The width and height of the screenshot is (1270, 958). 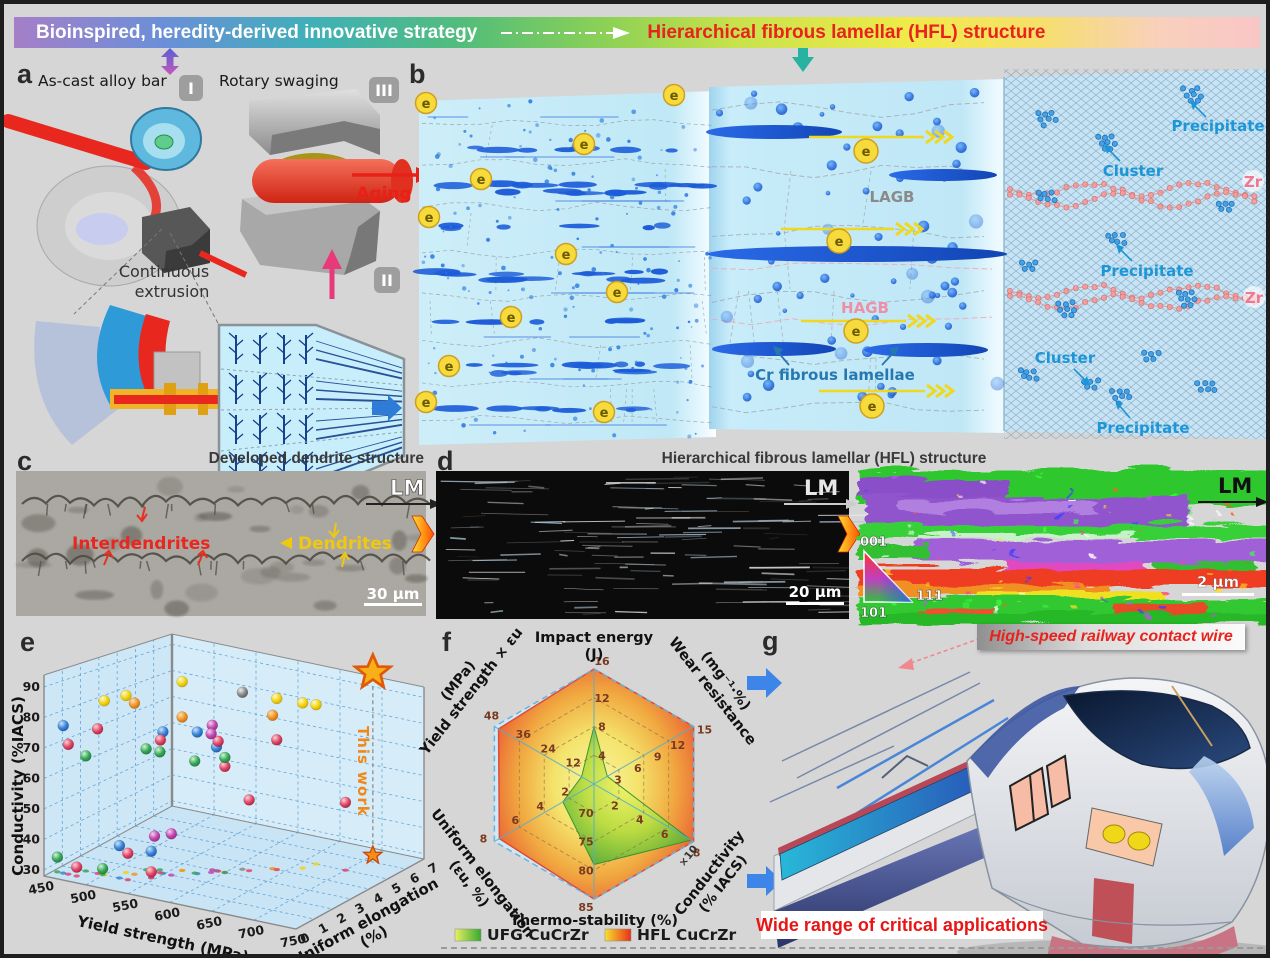 What do you see at coordinates (164, 271) in the screenshot?
I see `extrusion-label-line1: Continuous` at bounding box center [164, 271].